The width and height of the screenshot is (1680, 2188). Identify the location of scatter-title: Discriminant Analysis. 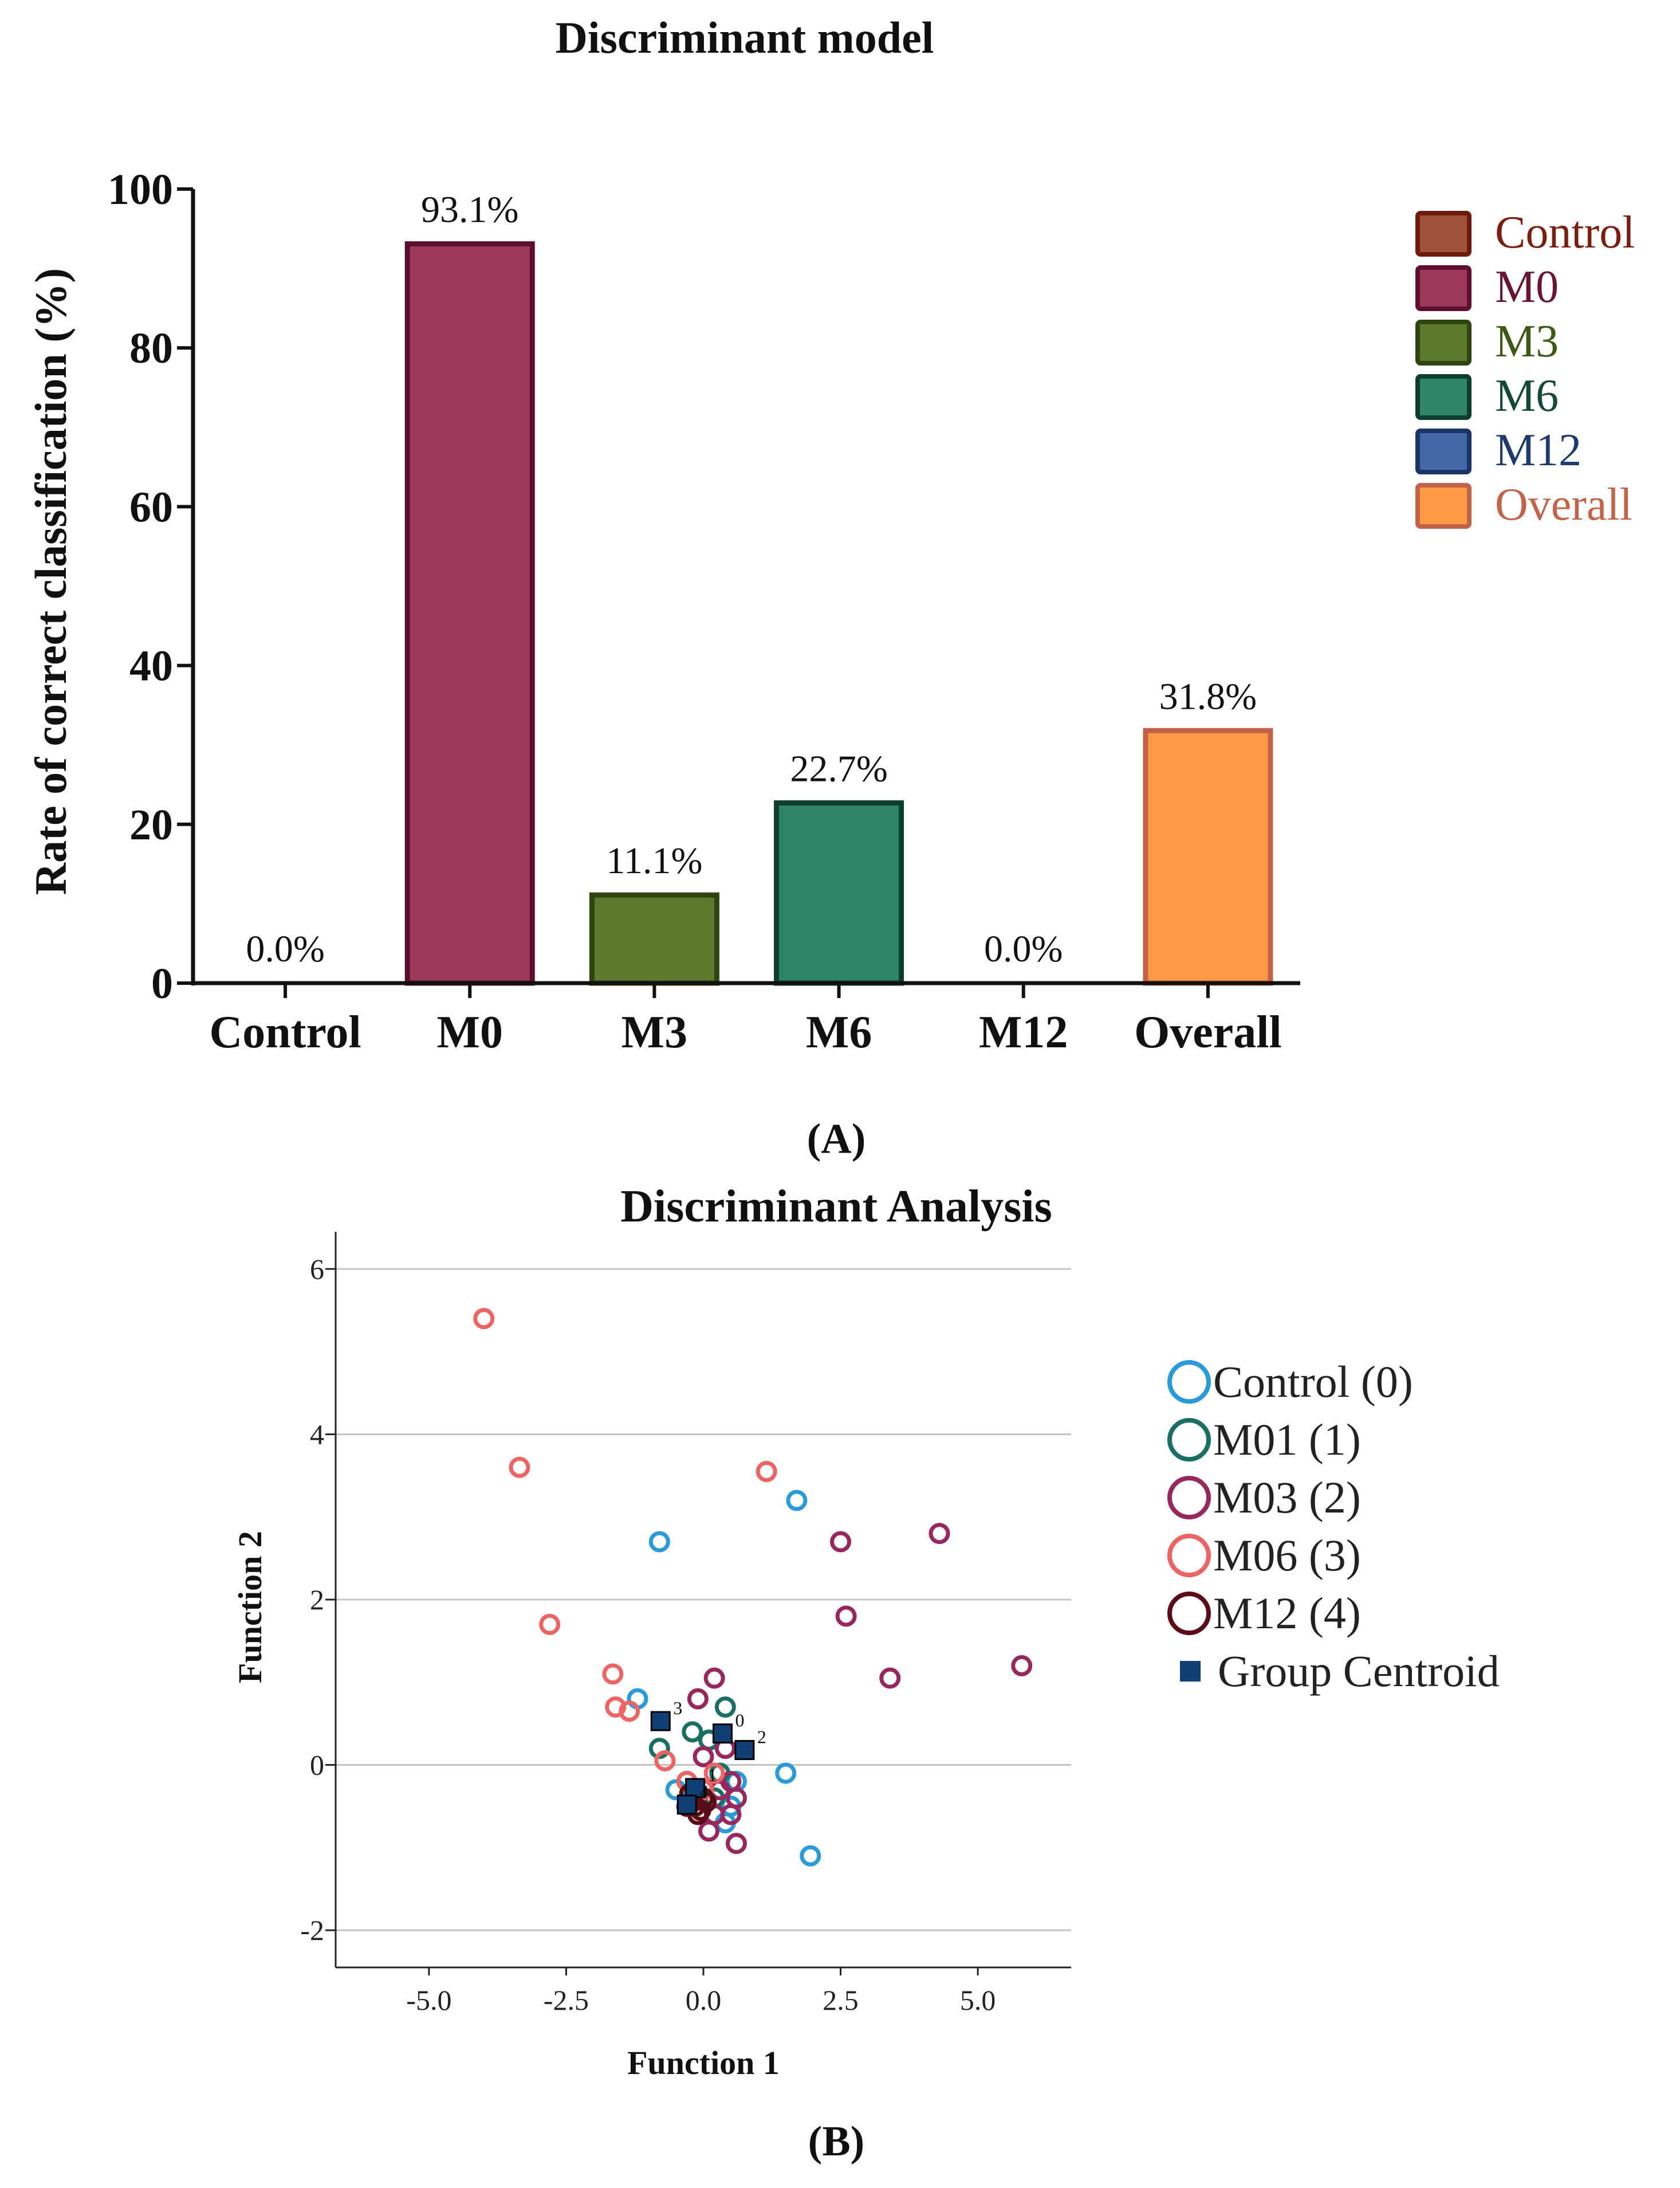
(836, 1206).